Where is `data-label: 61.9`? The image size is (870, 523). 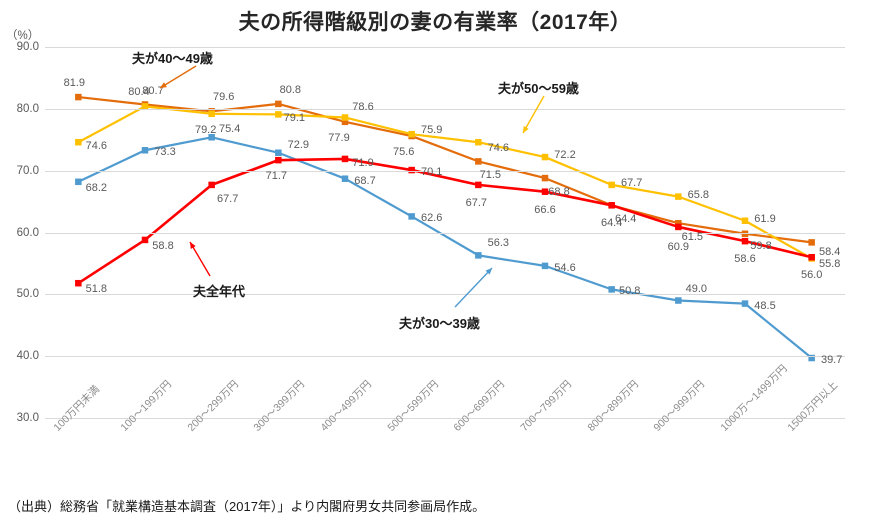
data-label: 61.9 is located at coordinates (765, 218).